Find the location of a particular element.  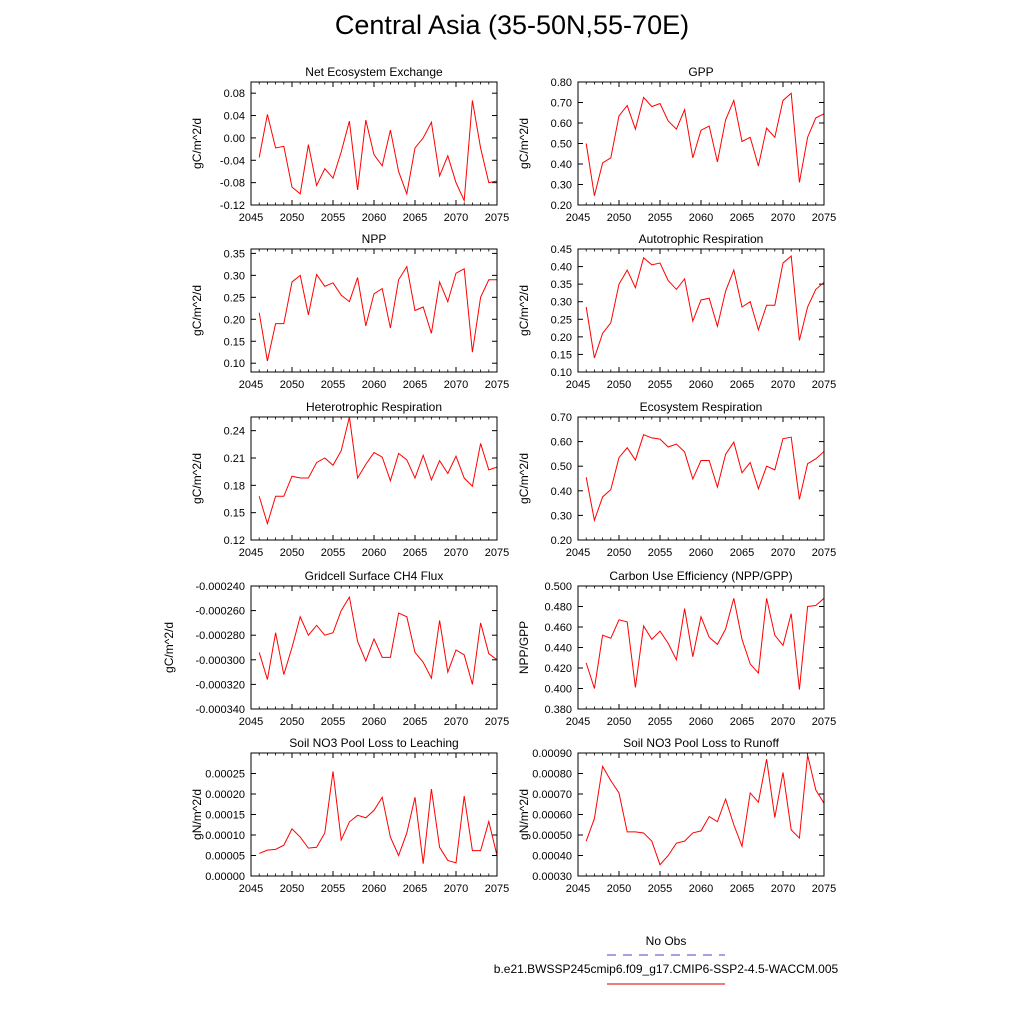

panel-title: Ecosystem Respiration is located at coordinates (701, 407).